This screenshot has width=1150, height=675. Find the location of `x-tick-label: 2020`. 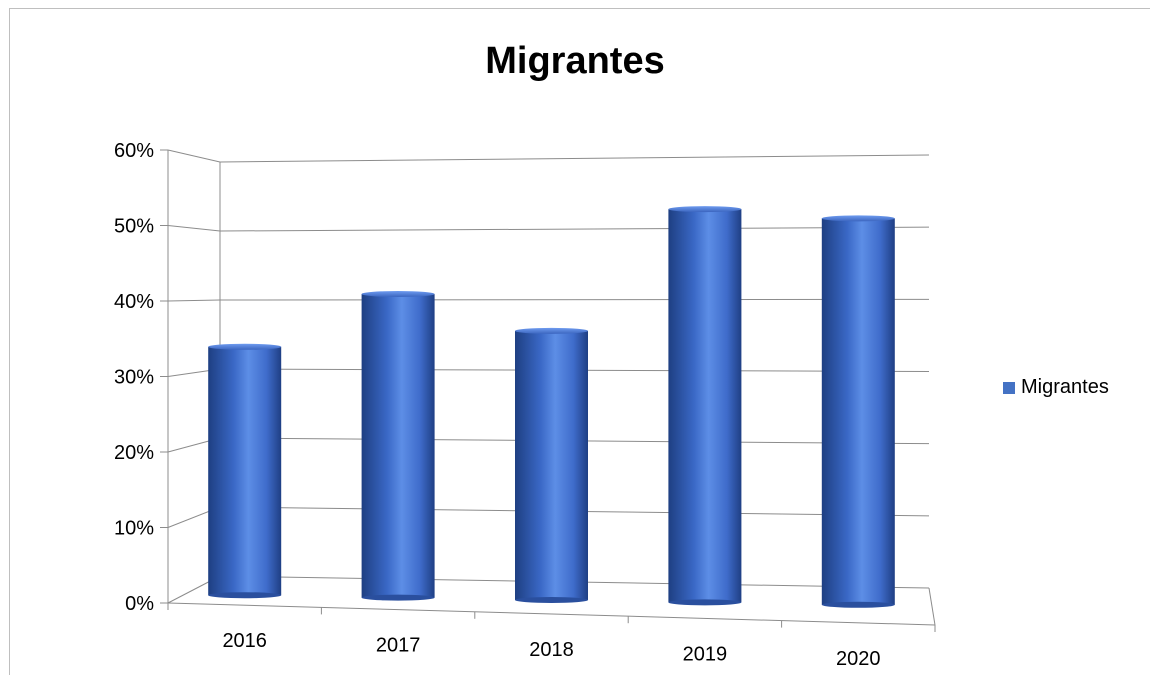

x-tick-label: 2020 is located at coordinates (858, 659).